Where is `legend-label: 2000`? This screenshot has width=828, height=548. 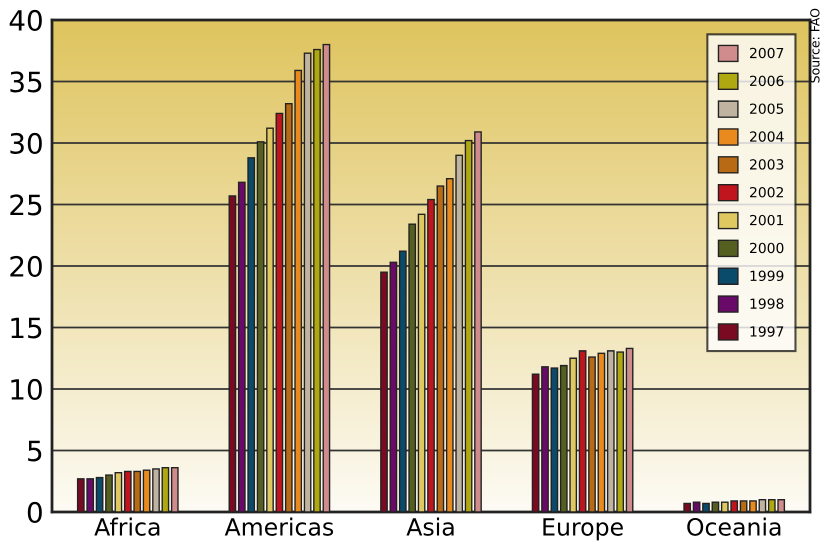
legend-label: 2000 is located at coordinates (767, 248).